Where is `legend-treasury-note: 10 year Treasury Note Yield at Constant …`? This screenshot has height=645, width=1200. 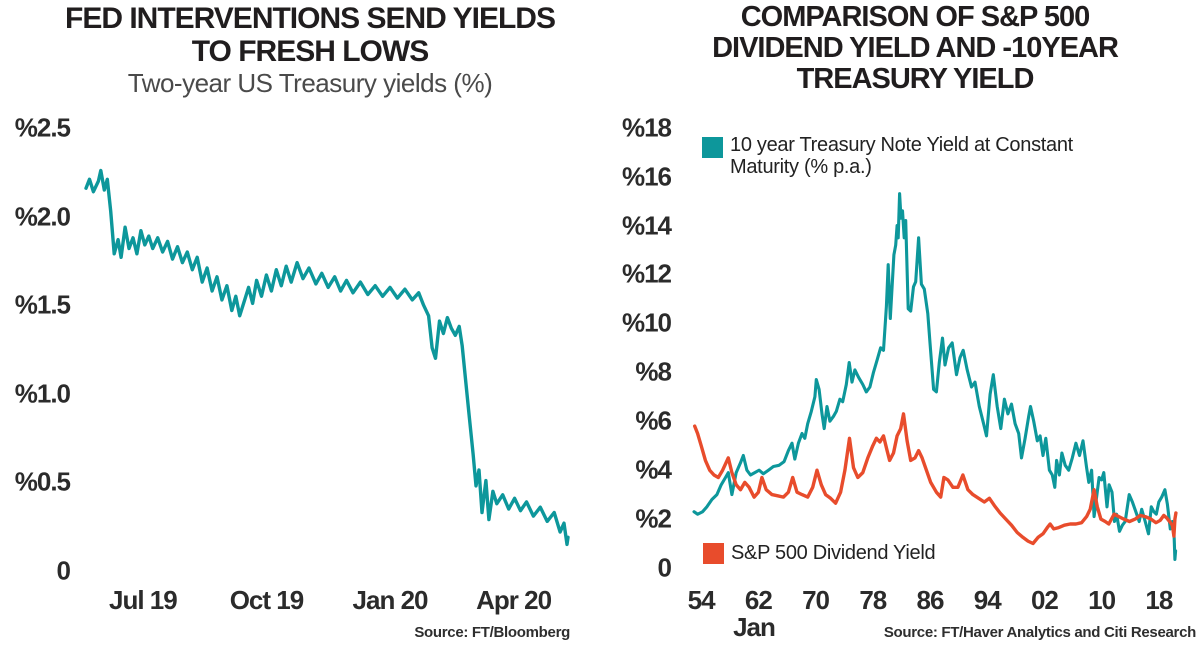
legend-treasury-note: 10 year Treasury Note Yield at Constant … is located at coordinates (937, 156).